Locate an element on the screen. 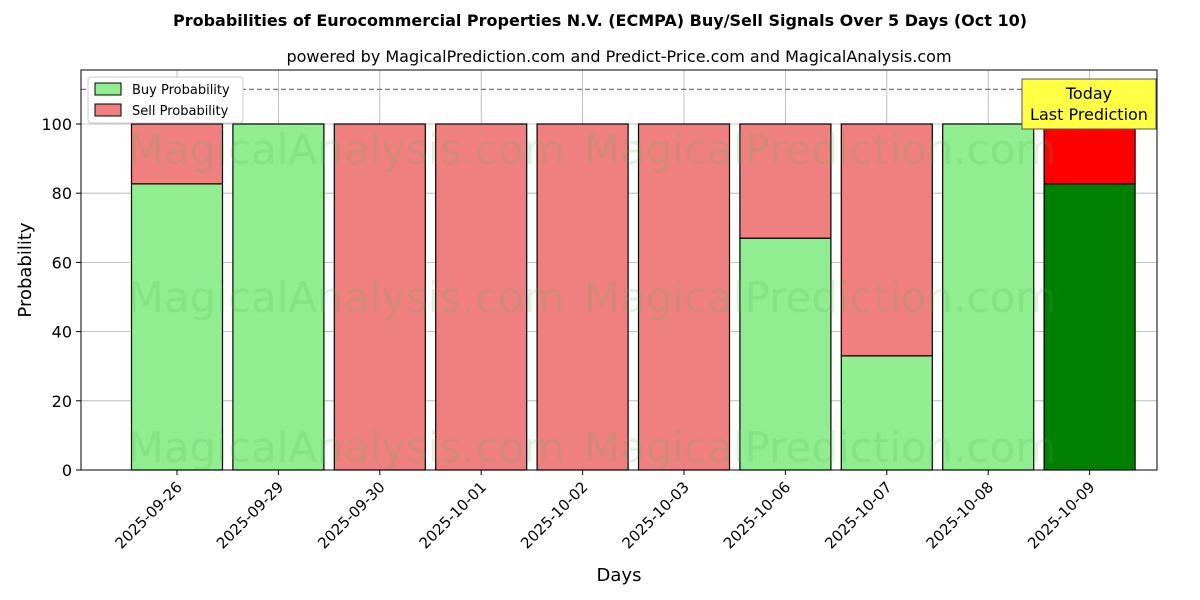 The width and height of the screenshot is (1200, 600). legend-swatch-sell is located at coordinates (108, 110).